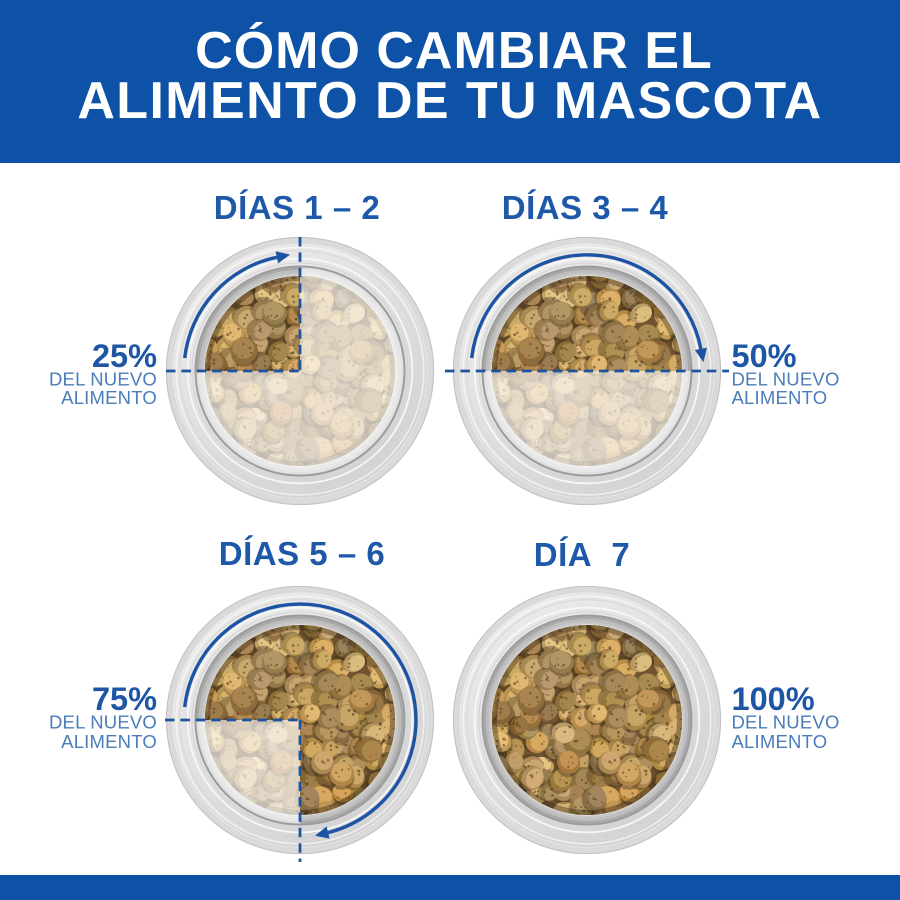 The height and width of the screenshot is (900, 900). I want to click on svg-text: DÍAS 1 – 2, so click(297, 207).